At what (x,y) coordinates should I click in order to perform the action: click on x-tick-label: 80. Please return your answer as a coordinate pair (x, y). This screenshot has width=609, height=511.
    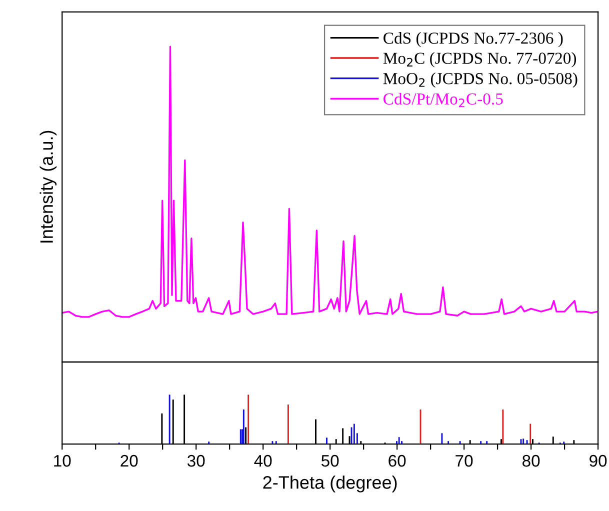
    Looking at the image, I should click on (531, 460).